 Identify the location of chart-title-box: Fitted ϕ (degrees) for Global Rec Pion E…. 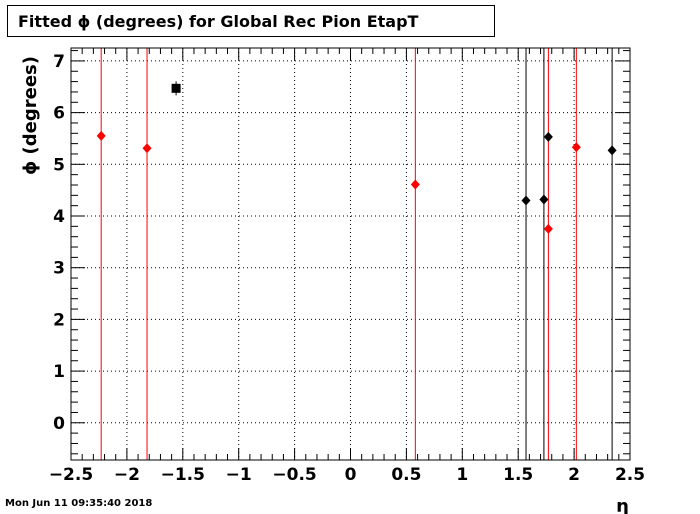
(251, 21).